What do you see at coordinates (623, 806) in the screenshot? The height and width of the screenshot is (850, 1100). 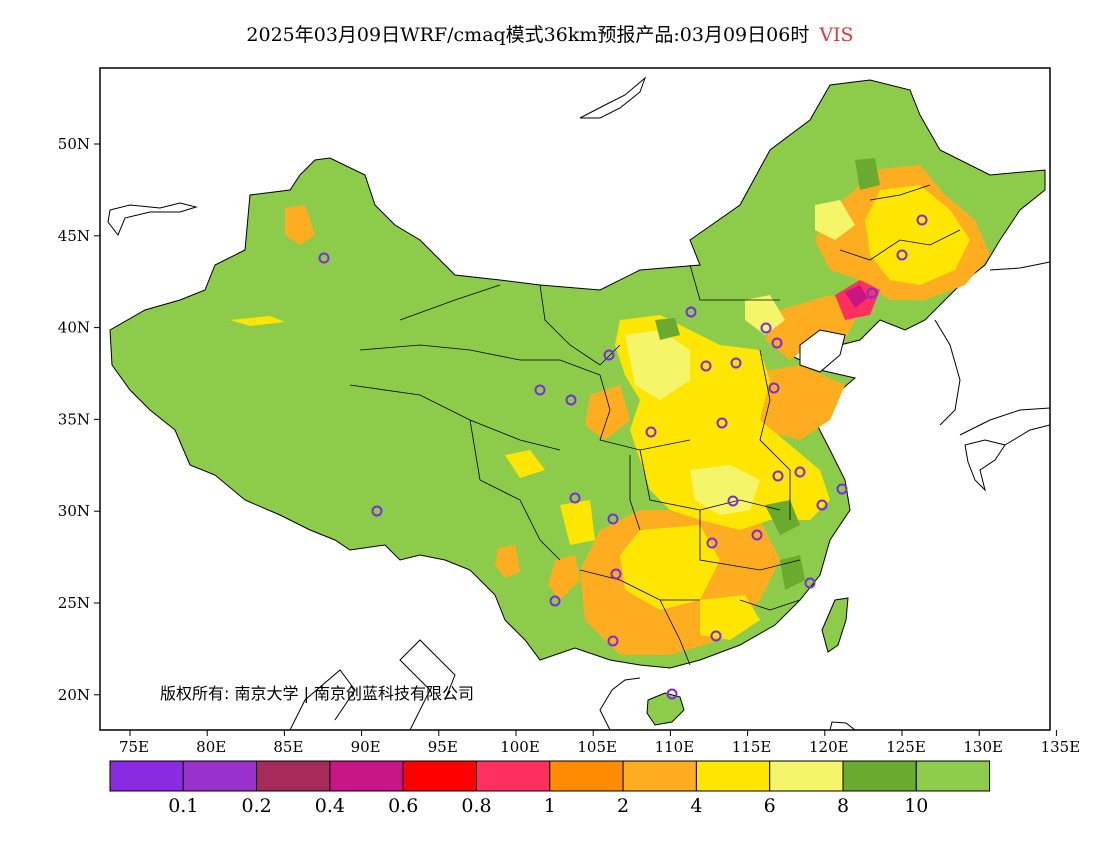 I see `colorbar-tick-label: 2` at bounding box center [623, 806].